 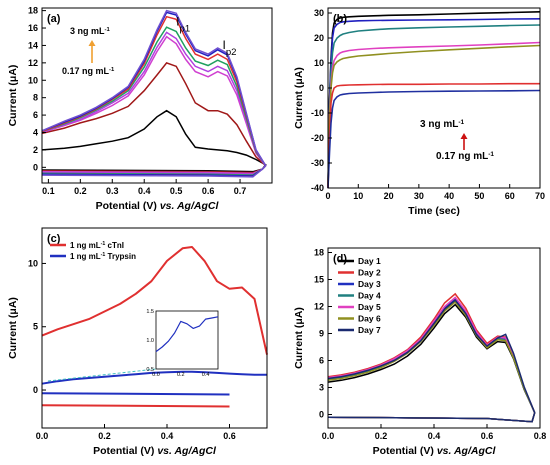 What do you see at coordinates (208, 191) in the screenshot?
I see `a-xtick-label: 0.6` at bounding box center [208, 191].